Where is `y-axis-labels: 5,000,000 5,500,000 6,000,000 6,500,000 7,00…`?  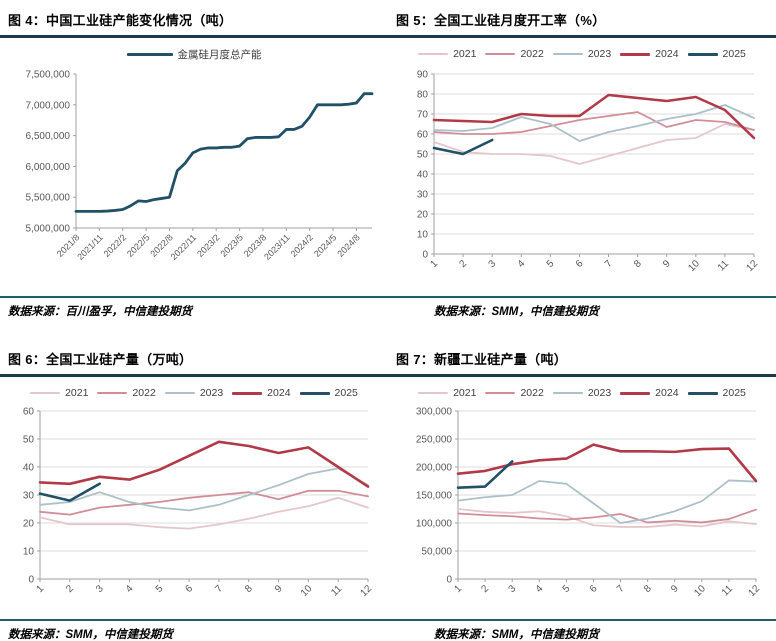 y-axis-labels: 5,000,000 5,500,000 6,000,000 6,500,000 7,00… is located at coordinates (51, 152).